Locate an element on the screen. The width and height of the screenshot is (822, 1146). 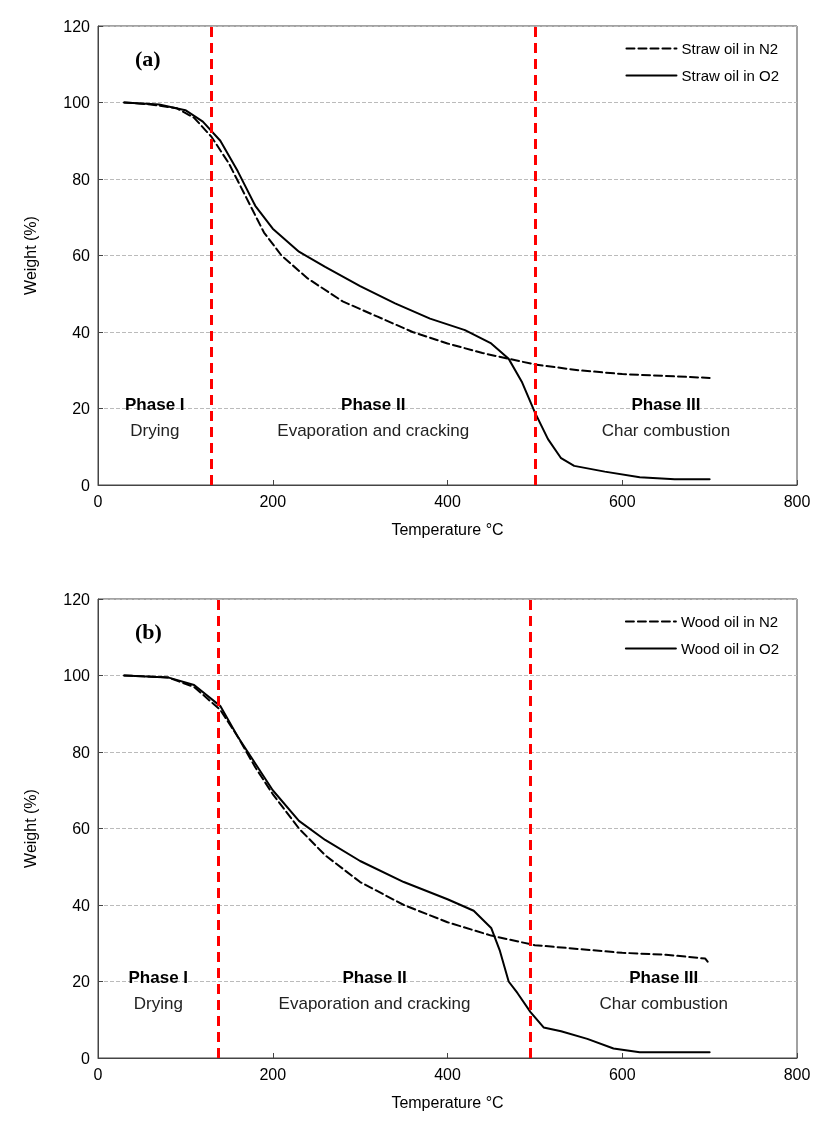
legend-label: Wood oil in N2 is located at coordinates (729, 621).